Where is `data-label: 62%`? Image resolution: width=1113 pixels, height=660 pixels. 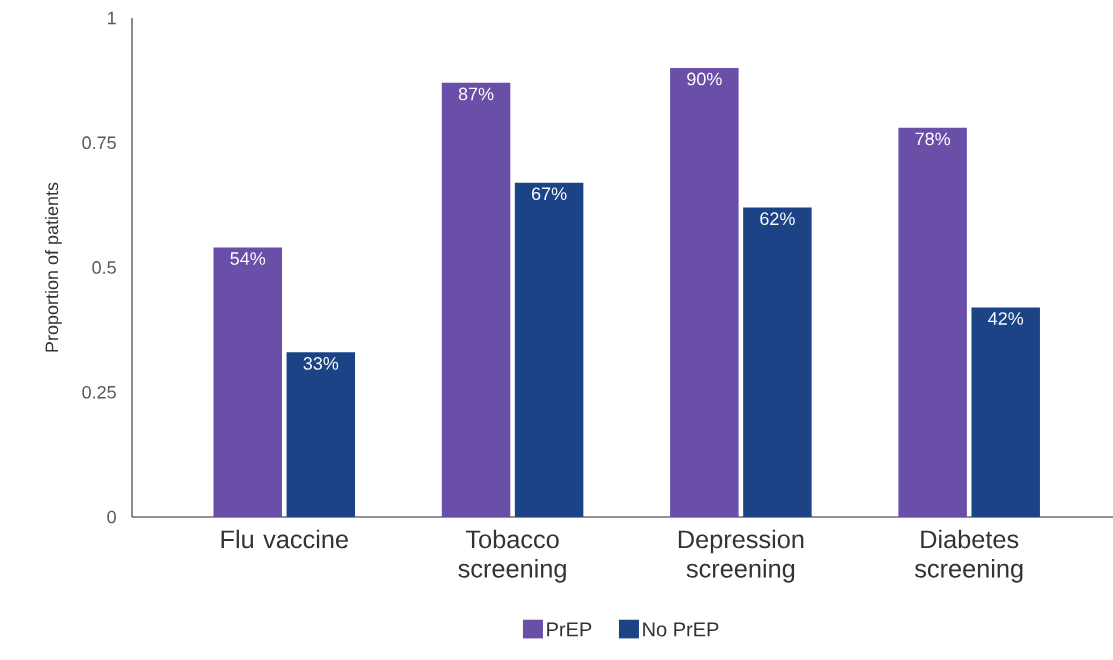
data-label: 62% is located at coordinates (777, 219).